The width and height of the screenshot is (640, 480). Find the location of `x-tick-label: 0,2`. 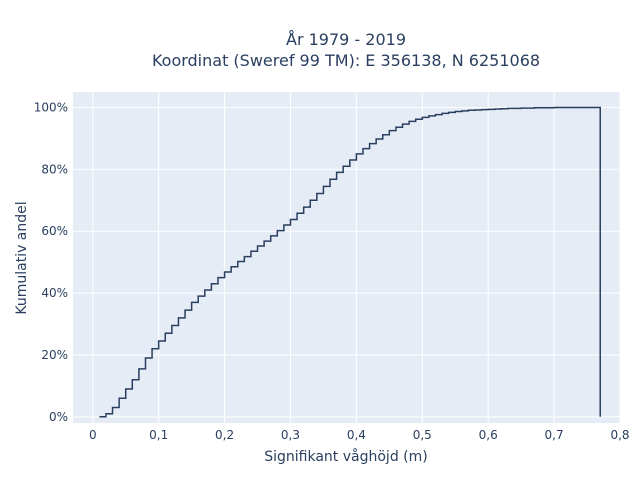

x-tick-label: 0,2 is located at coordinates (224, 435).